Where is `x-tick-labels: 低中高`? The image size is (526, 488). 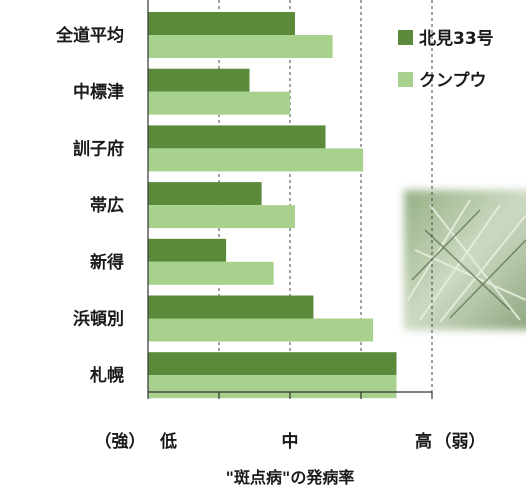 x-tick-labels: 低中高 is located at coordinates (295, 441).